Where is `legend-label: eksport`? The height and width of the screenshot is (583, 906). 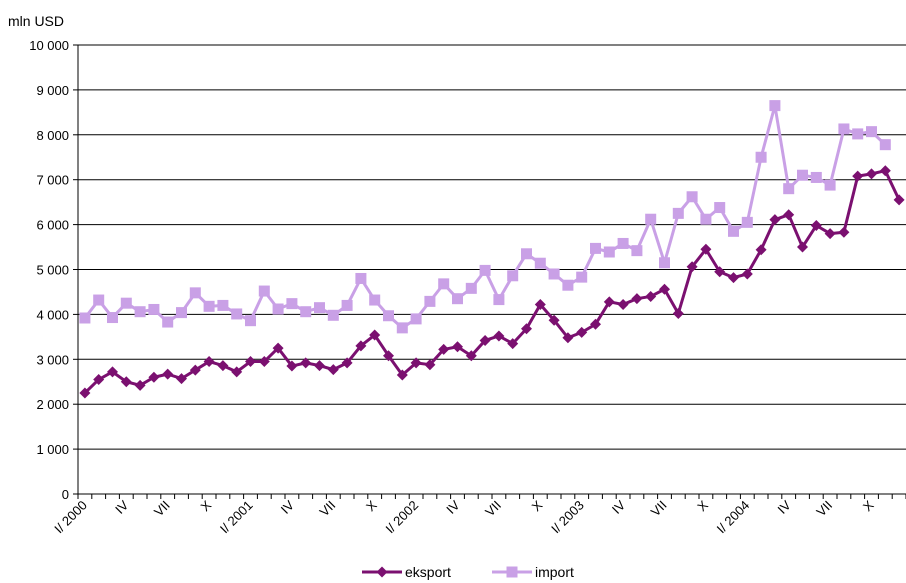
legend-label: eksport is located at coordinates (428, 572).